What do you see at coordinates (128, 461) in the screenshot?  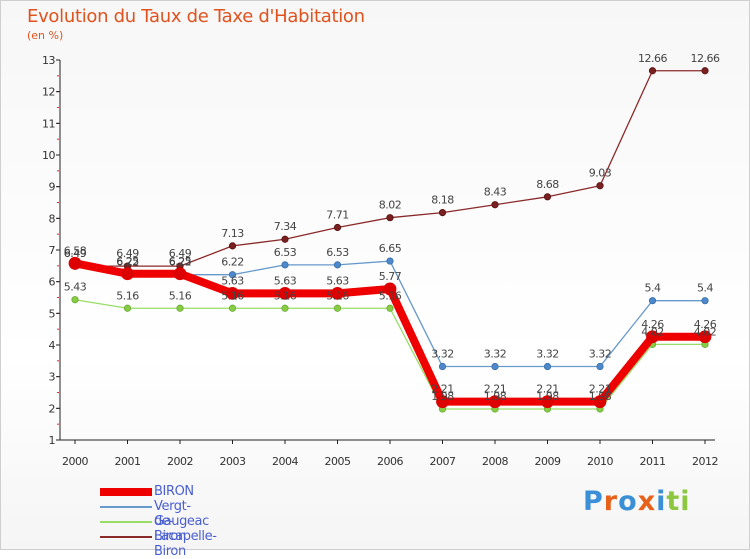 I see `x-tick-label: 2001` at bounding box center [128, 461].